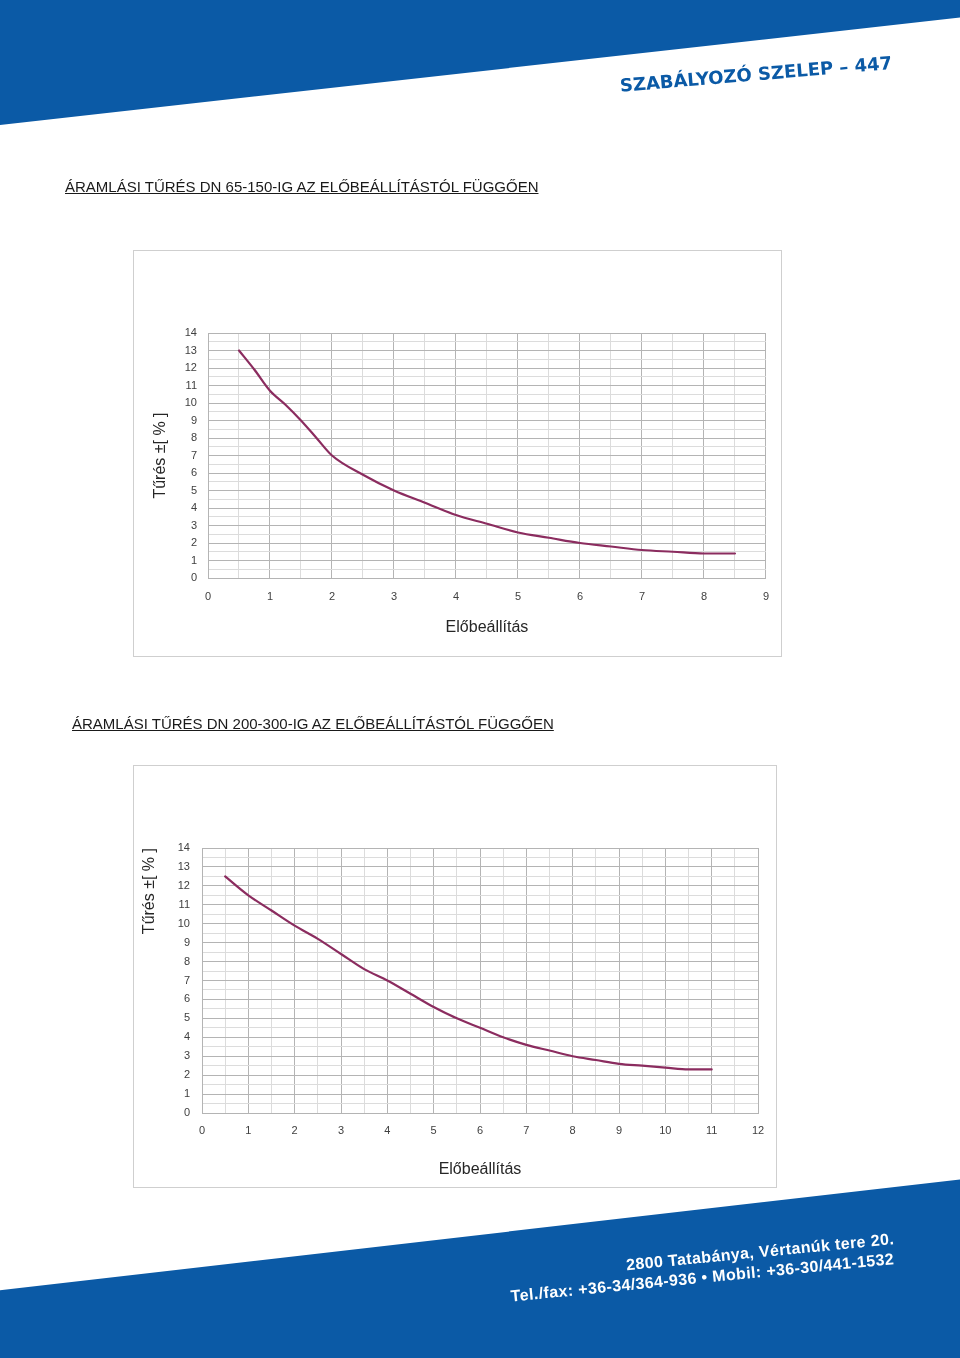 This screenshot has height=1358, width=960. Describe the element at coordinates (711, 1129) in the screenshot. I see `x-tick-label: 11` at that location.